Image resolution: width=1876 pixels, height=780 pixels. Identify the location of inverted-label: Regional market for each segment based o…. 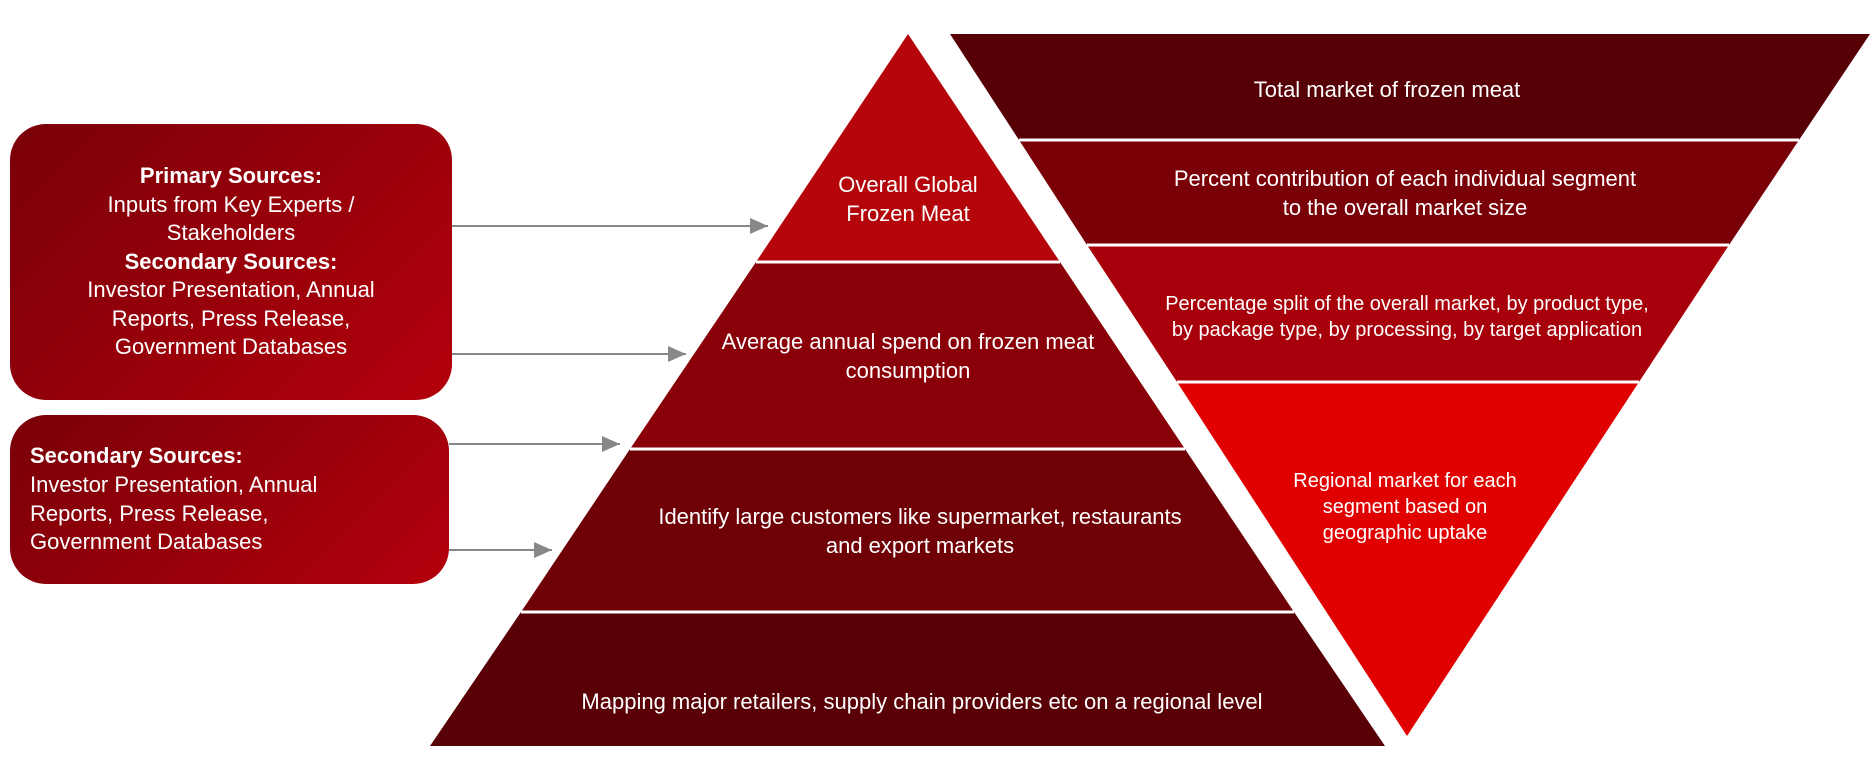
(1405, 507).